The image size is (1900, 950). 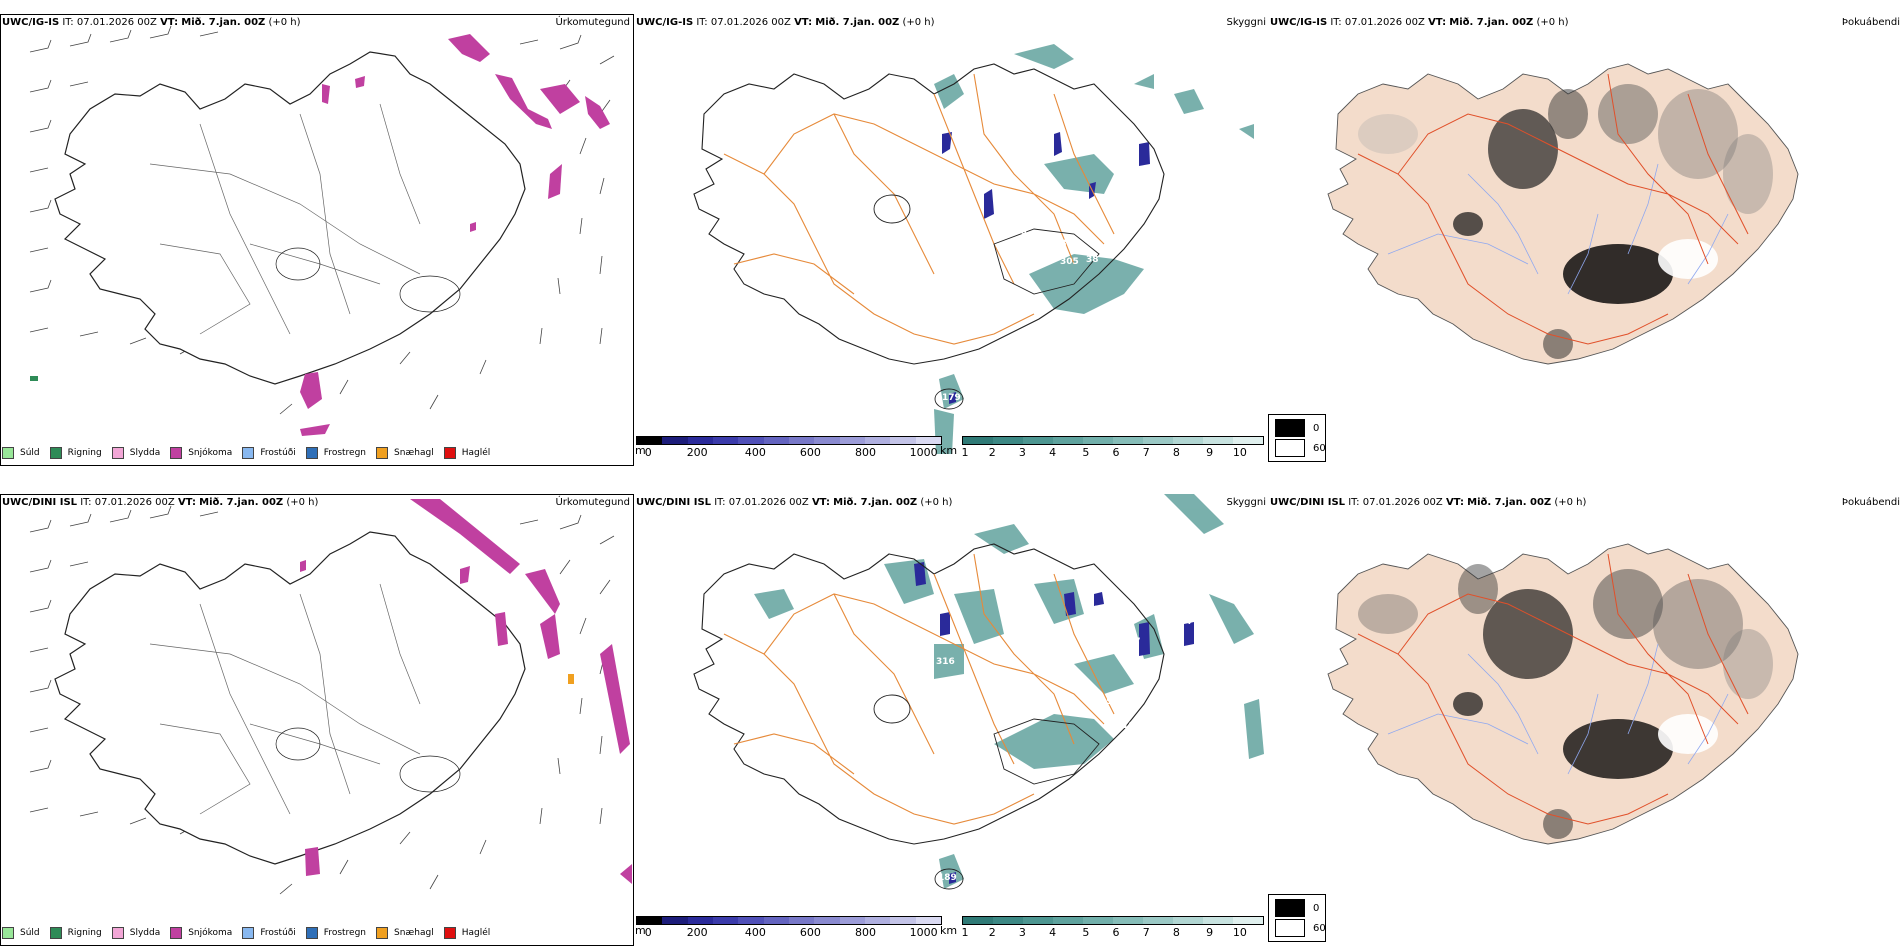 What do you see at coordinates (1124, 610) in the screenshot?
I see `station-label: 79` at bounding box center [1124, 610].